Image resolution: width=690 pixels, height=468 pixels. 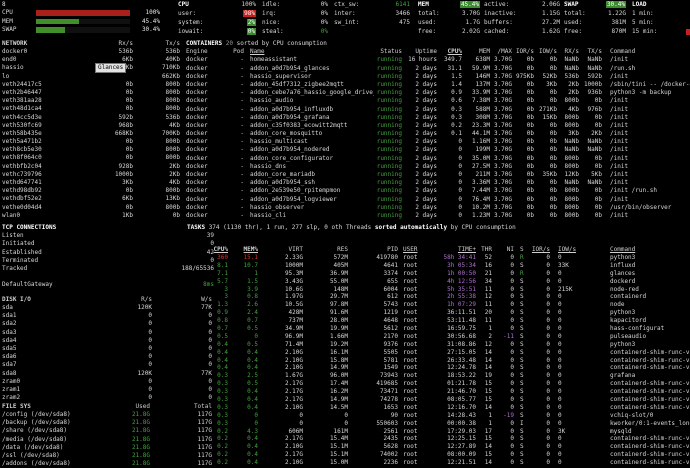 I want to click on container-tx: 2Kb, so click(x=596, y=134).